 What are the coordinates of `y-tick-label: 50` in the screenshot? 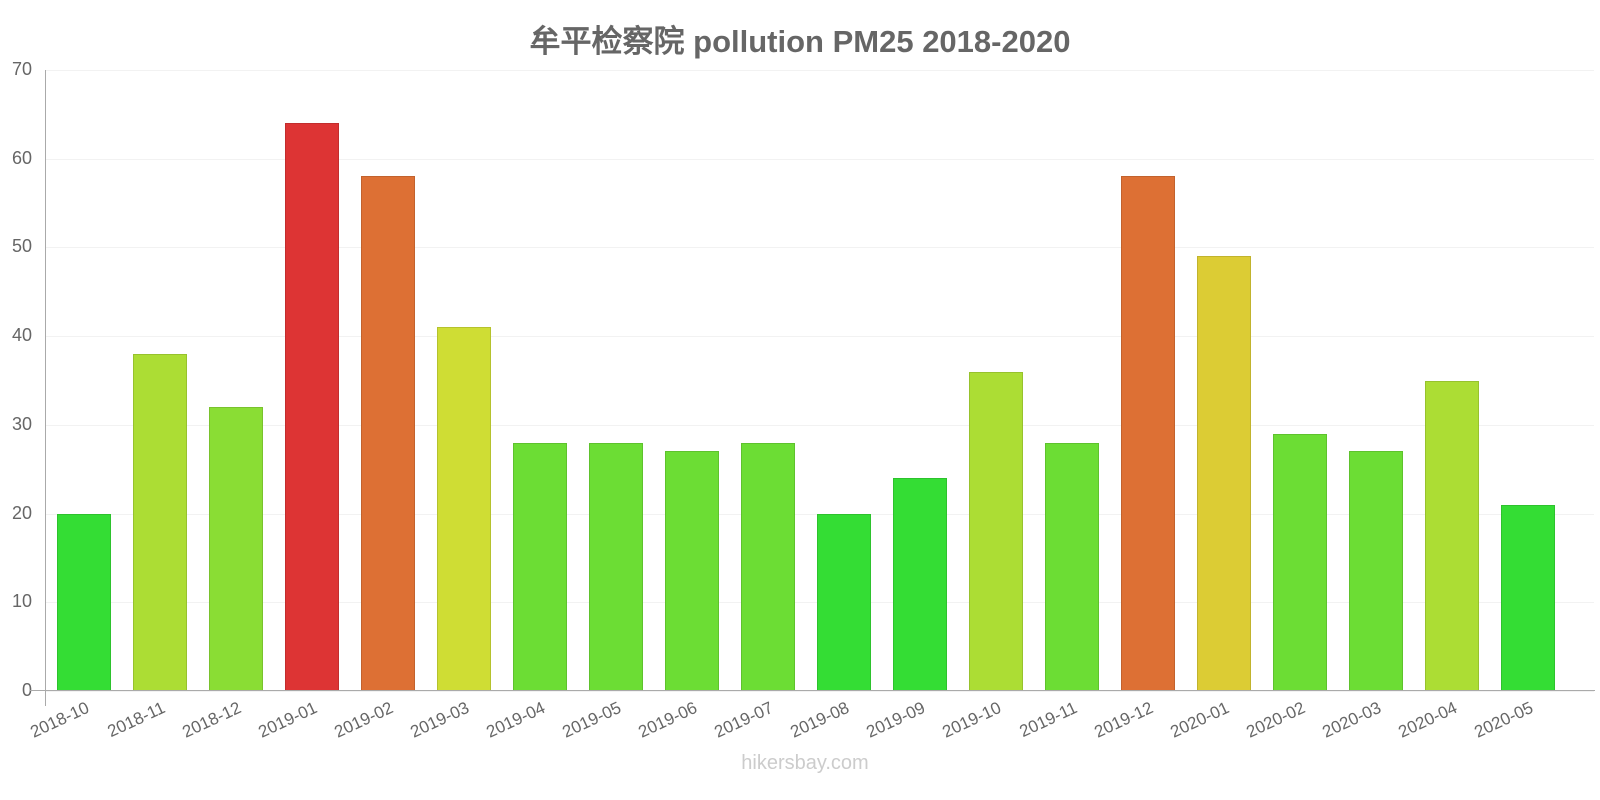 It's located at (21, 246).